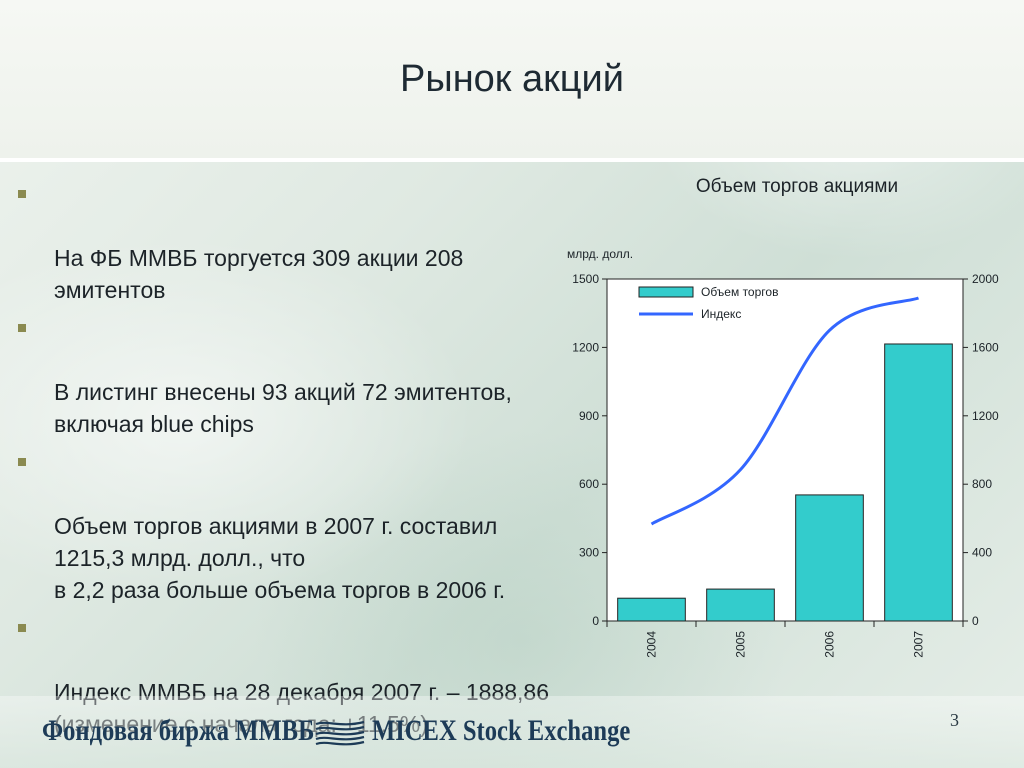 This screenshot has width=1024, height=768. What do you see at coordinates (982, 484) in the screenshot?
I see `right-tick-label: 800` at bounding box center [982, 484].